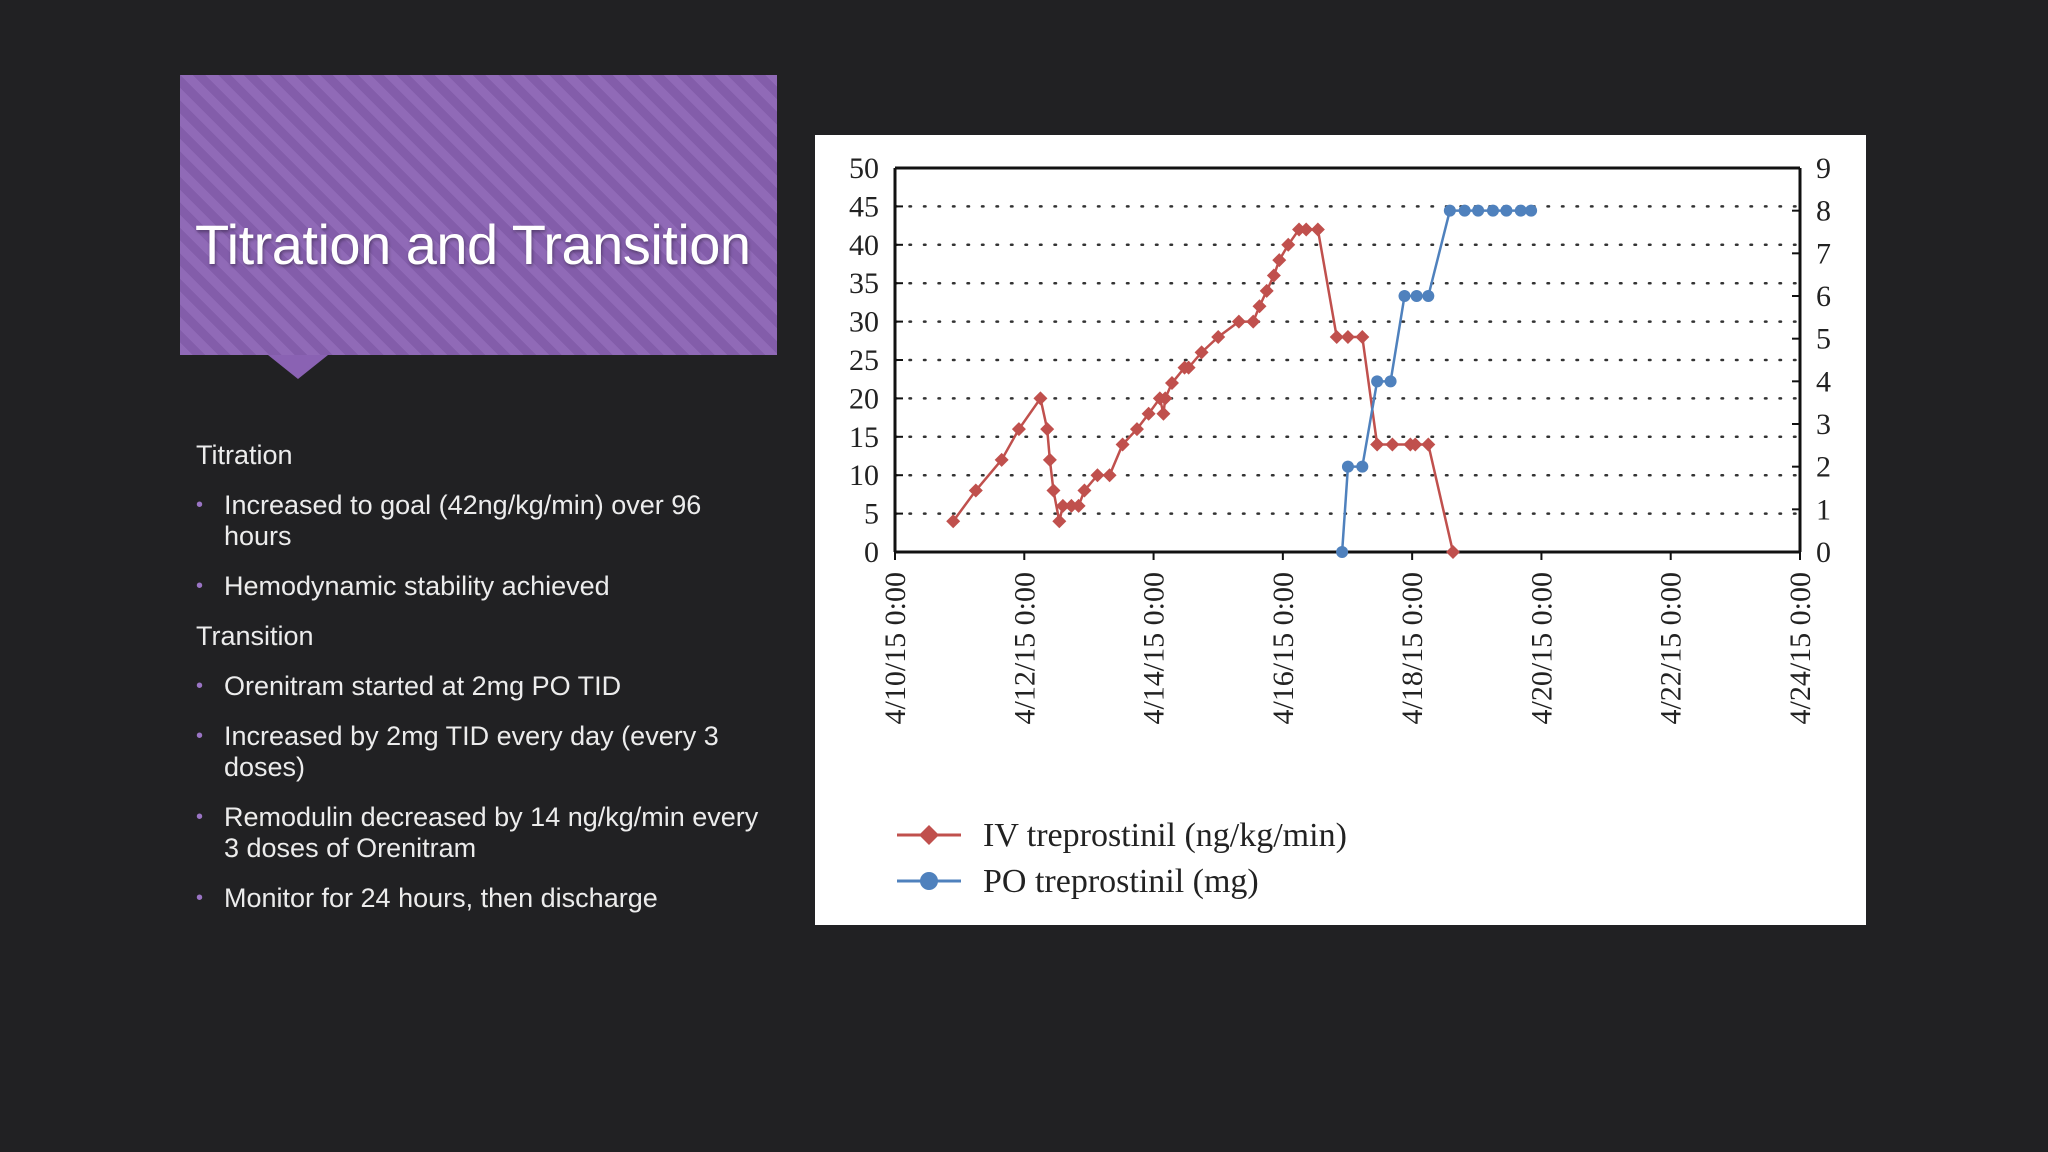 The image size is (2048, 1152). Describe the element at coordinates (473, 244) in the screenshot. I see `slide-title: Titration and Transition` at that location.